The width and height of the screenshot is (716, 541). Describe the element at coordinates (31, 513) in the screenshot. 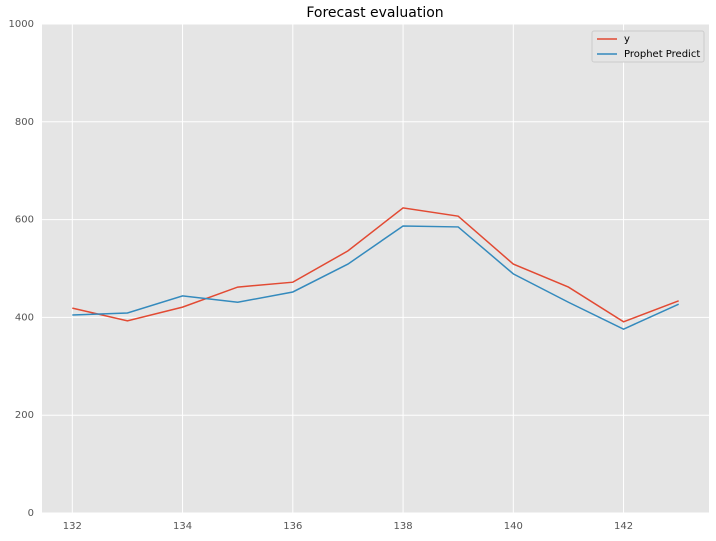

I see `y-tick-label: 0` at that location.